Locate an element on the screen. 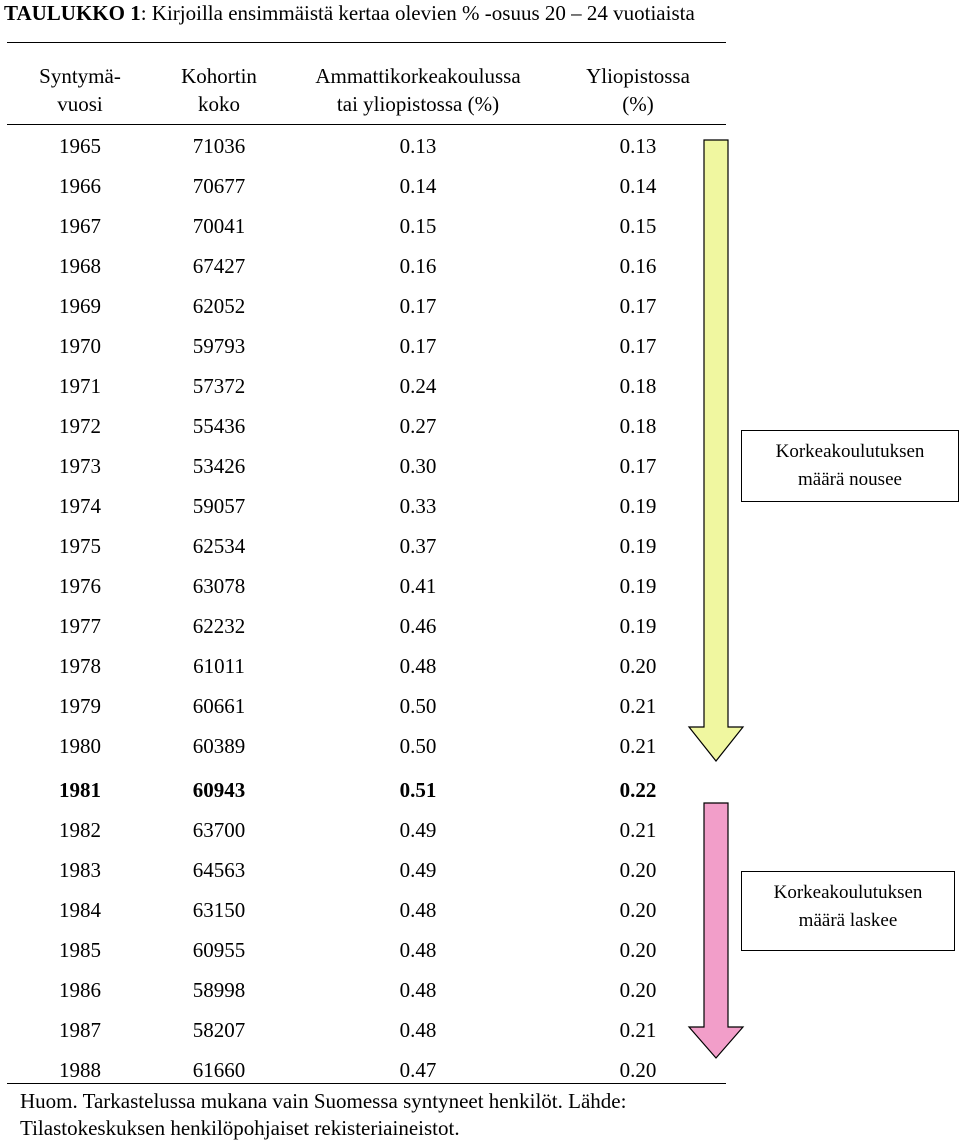 The height and width of the screenshot is (1145, 960). header-cell: Syntymä-vuosi is located at coordinates (80, 90).